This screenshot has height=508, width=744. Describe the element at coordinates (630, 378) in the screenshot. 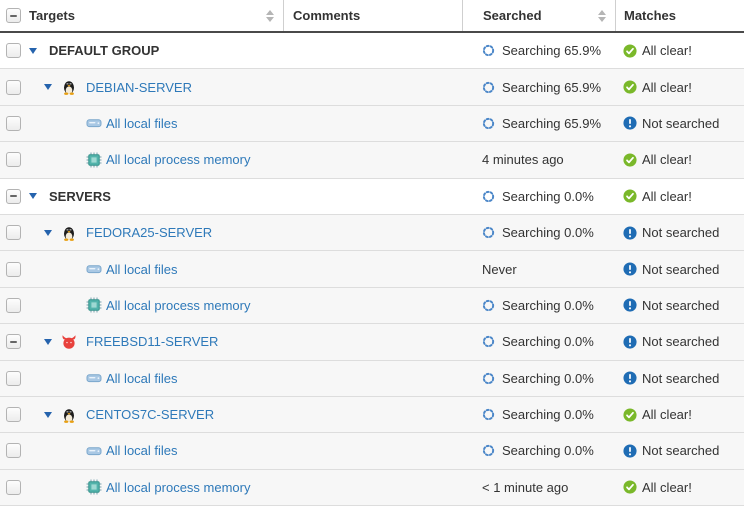

I see `not-searched-icon` at that location.